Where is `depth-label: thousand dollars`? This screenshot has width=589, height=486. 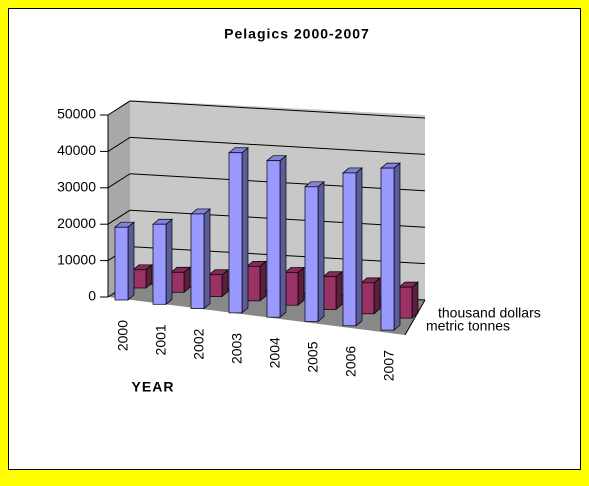 depth-label: thousand dollars is located at coordinates (489, 313).